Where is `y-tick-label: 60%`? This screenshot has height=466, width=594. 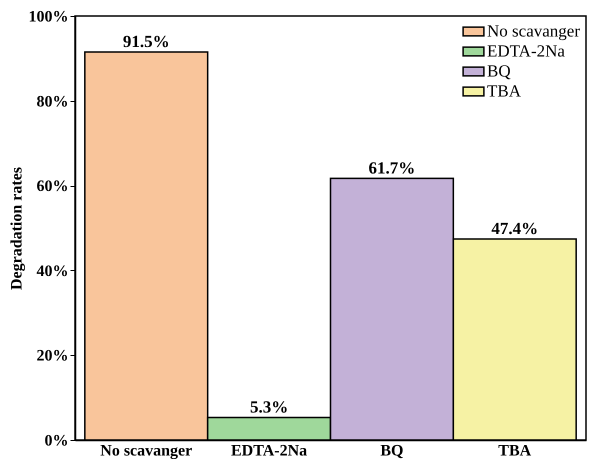
y-tick-label: 60% is located at coordinates (52, 187).